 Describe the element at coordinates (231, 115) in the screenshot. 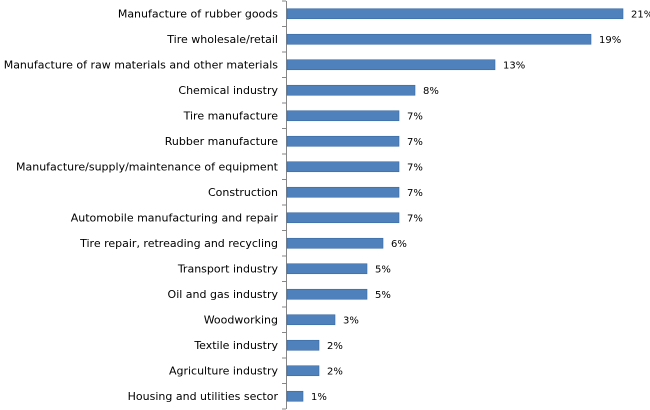

I see `category-label: Tire manufacture` at that location.